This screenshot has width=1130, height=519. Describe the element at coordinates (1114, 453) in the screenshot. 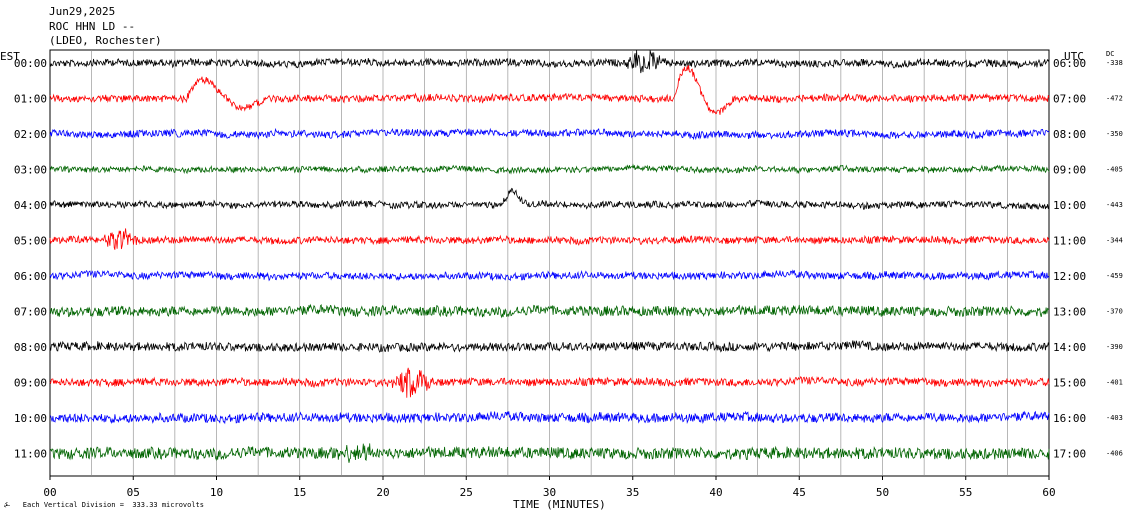

I see `dc-offset-label: -406` at that location.